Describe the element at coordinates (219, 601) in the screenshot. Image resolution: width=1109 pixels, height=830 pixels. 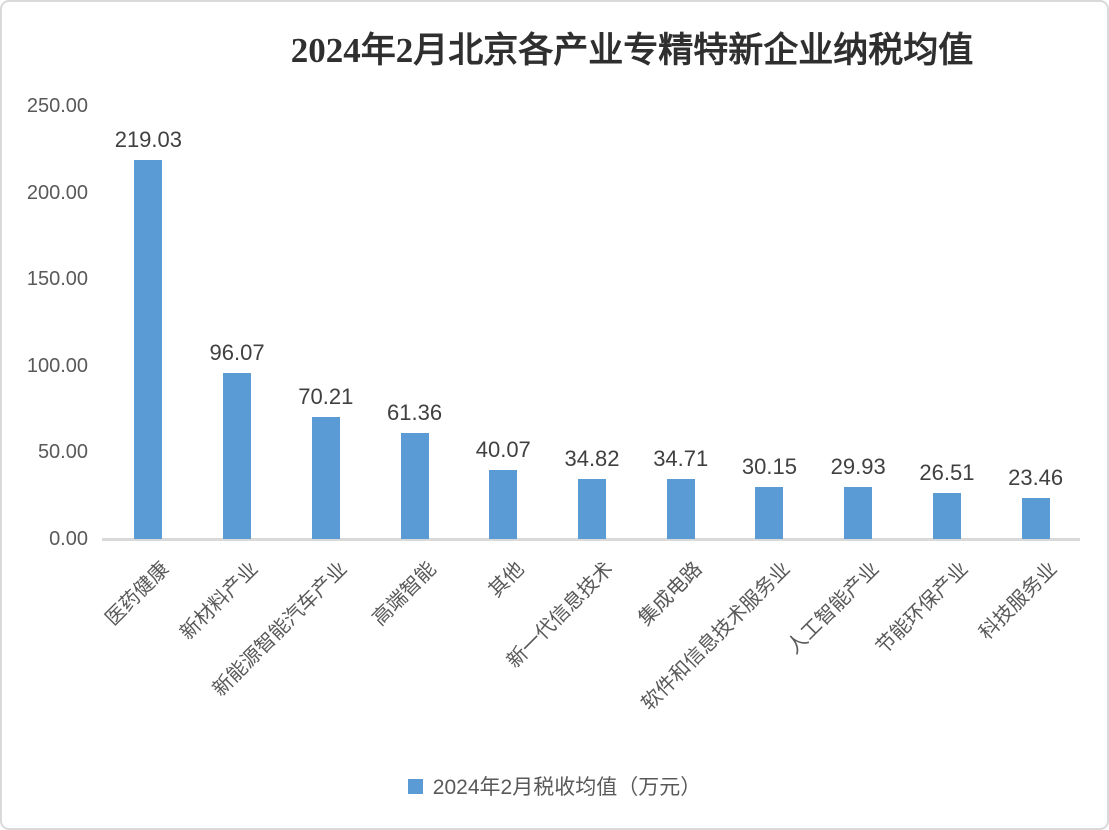
I see `category-label: 新材料产业` at that location.